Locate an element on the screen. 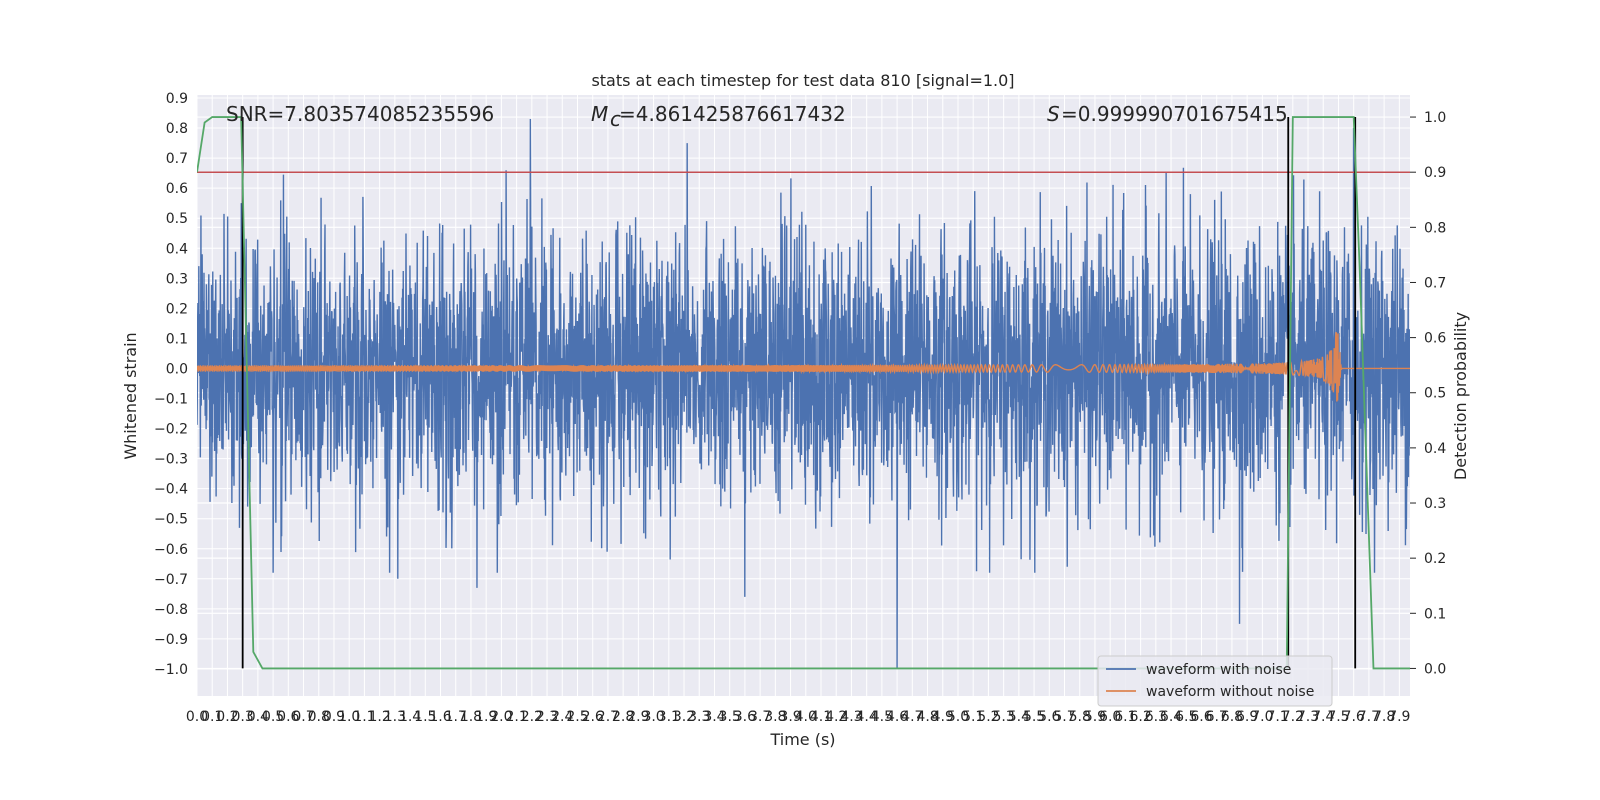 The width and height of the screenshot is (1600, 800). x-tick-label: 5.4 is located at coordinates (1019, 717).